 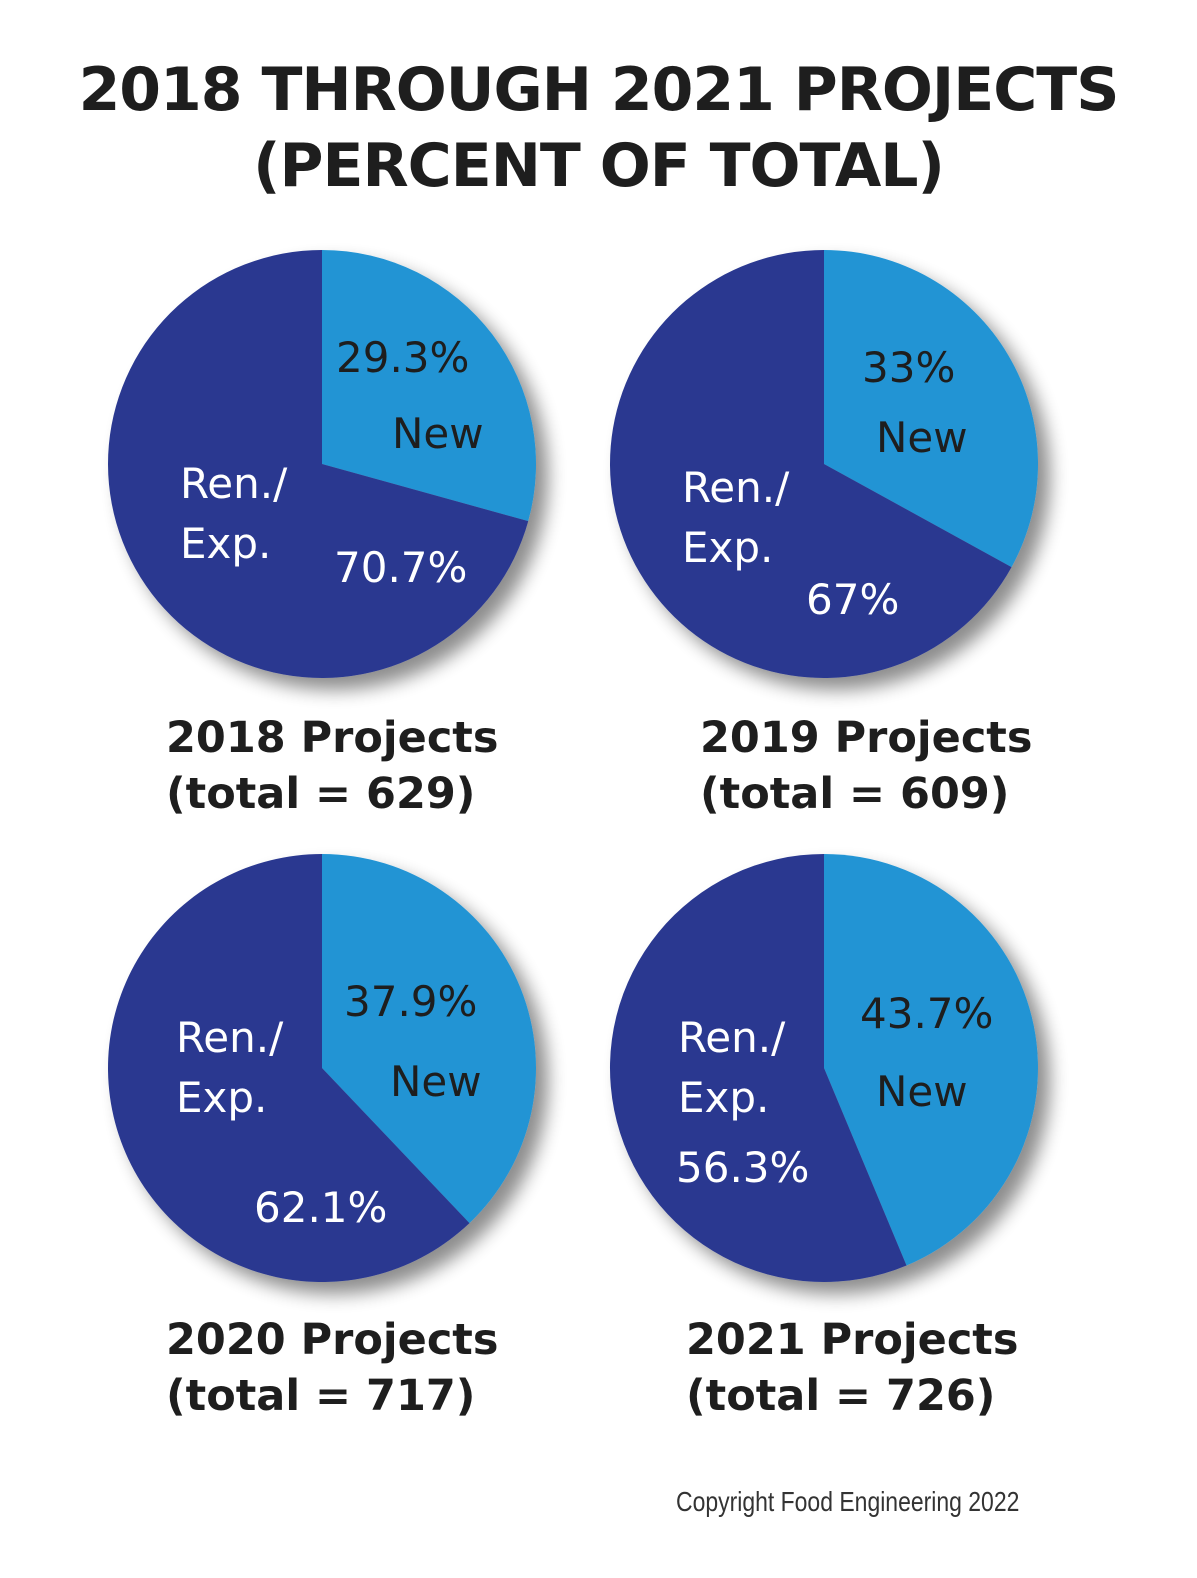 I want to click on pie-chart-2021: 43.7% New Ren./ Exp. 56.3%, so click(x=823, y=1068).